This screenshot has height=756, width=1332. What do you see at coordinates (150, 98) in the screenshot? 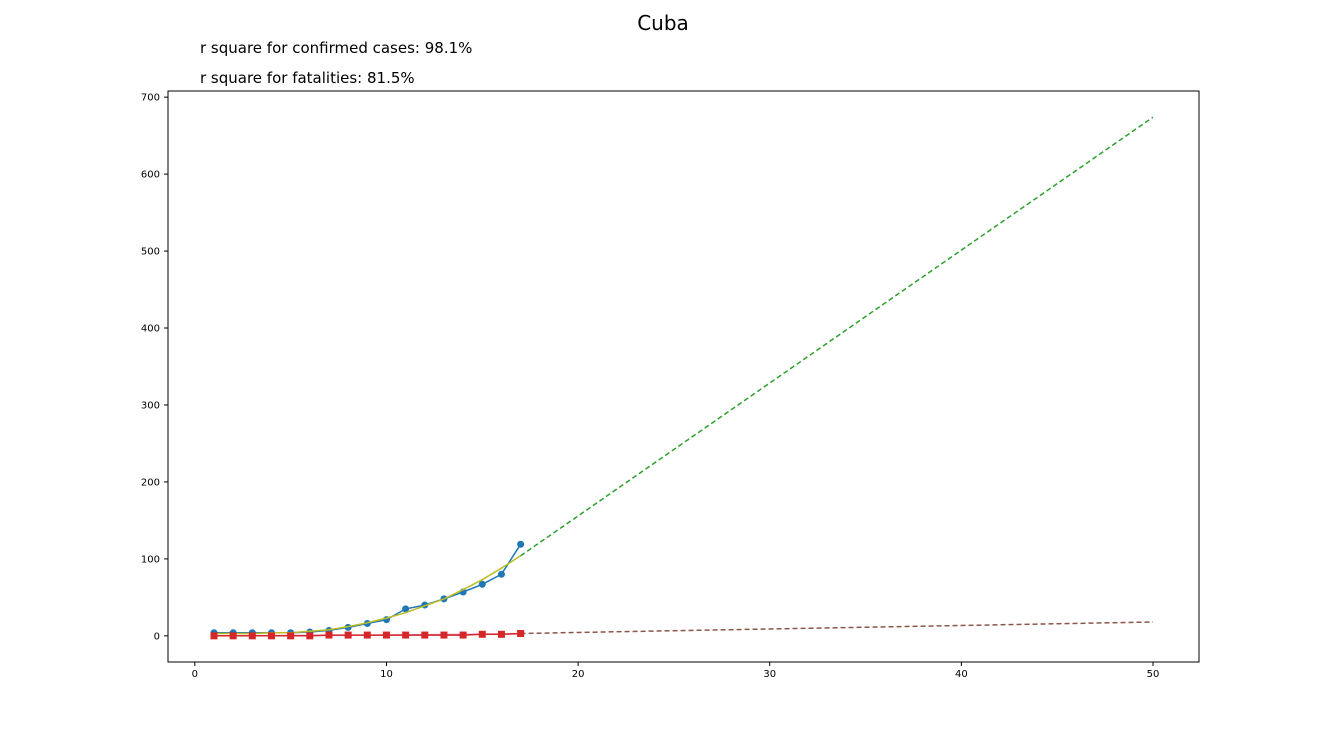
I see `y-tick-label: 700` at bounding box center [150, 98].